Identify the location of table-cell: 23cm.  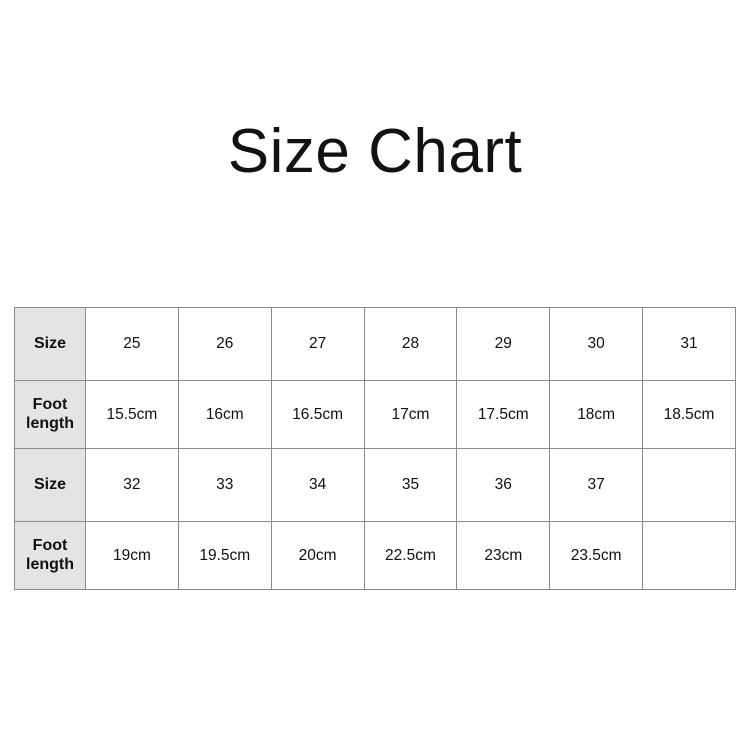
(503, 555).